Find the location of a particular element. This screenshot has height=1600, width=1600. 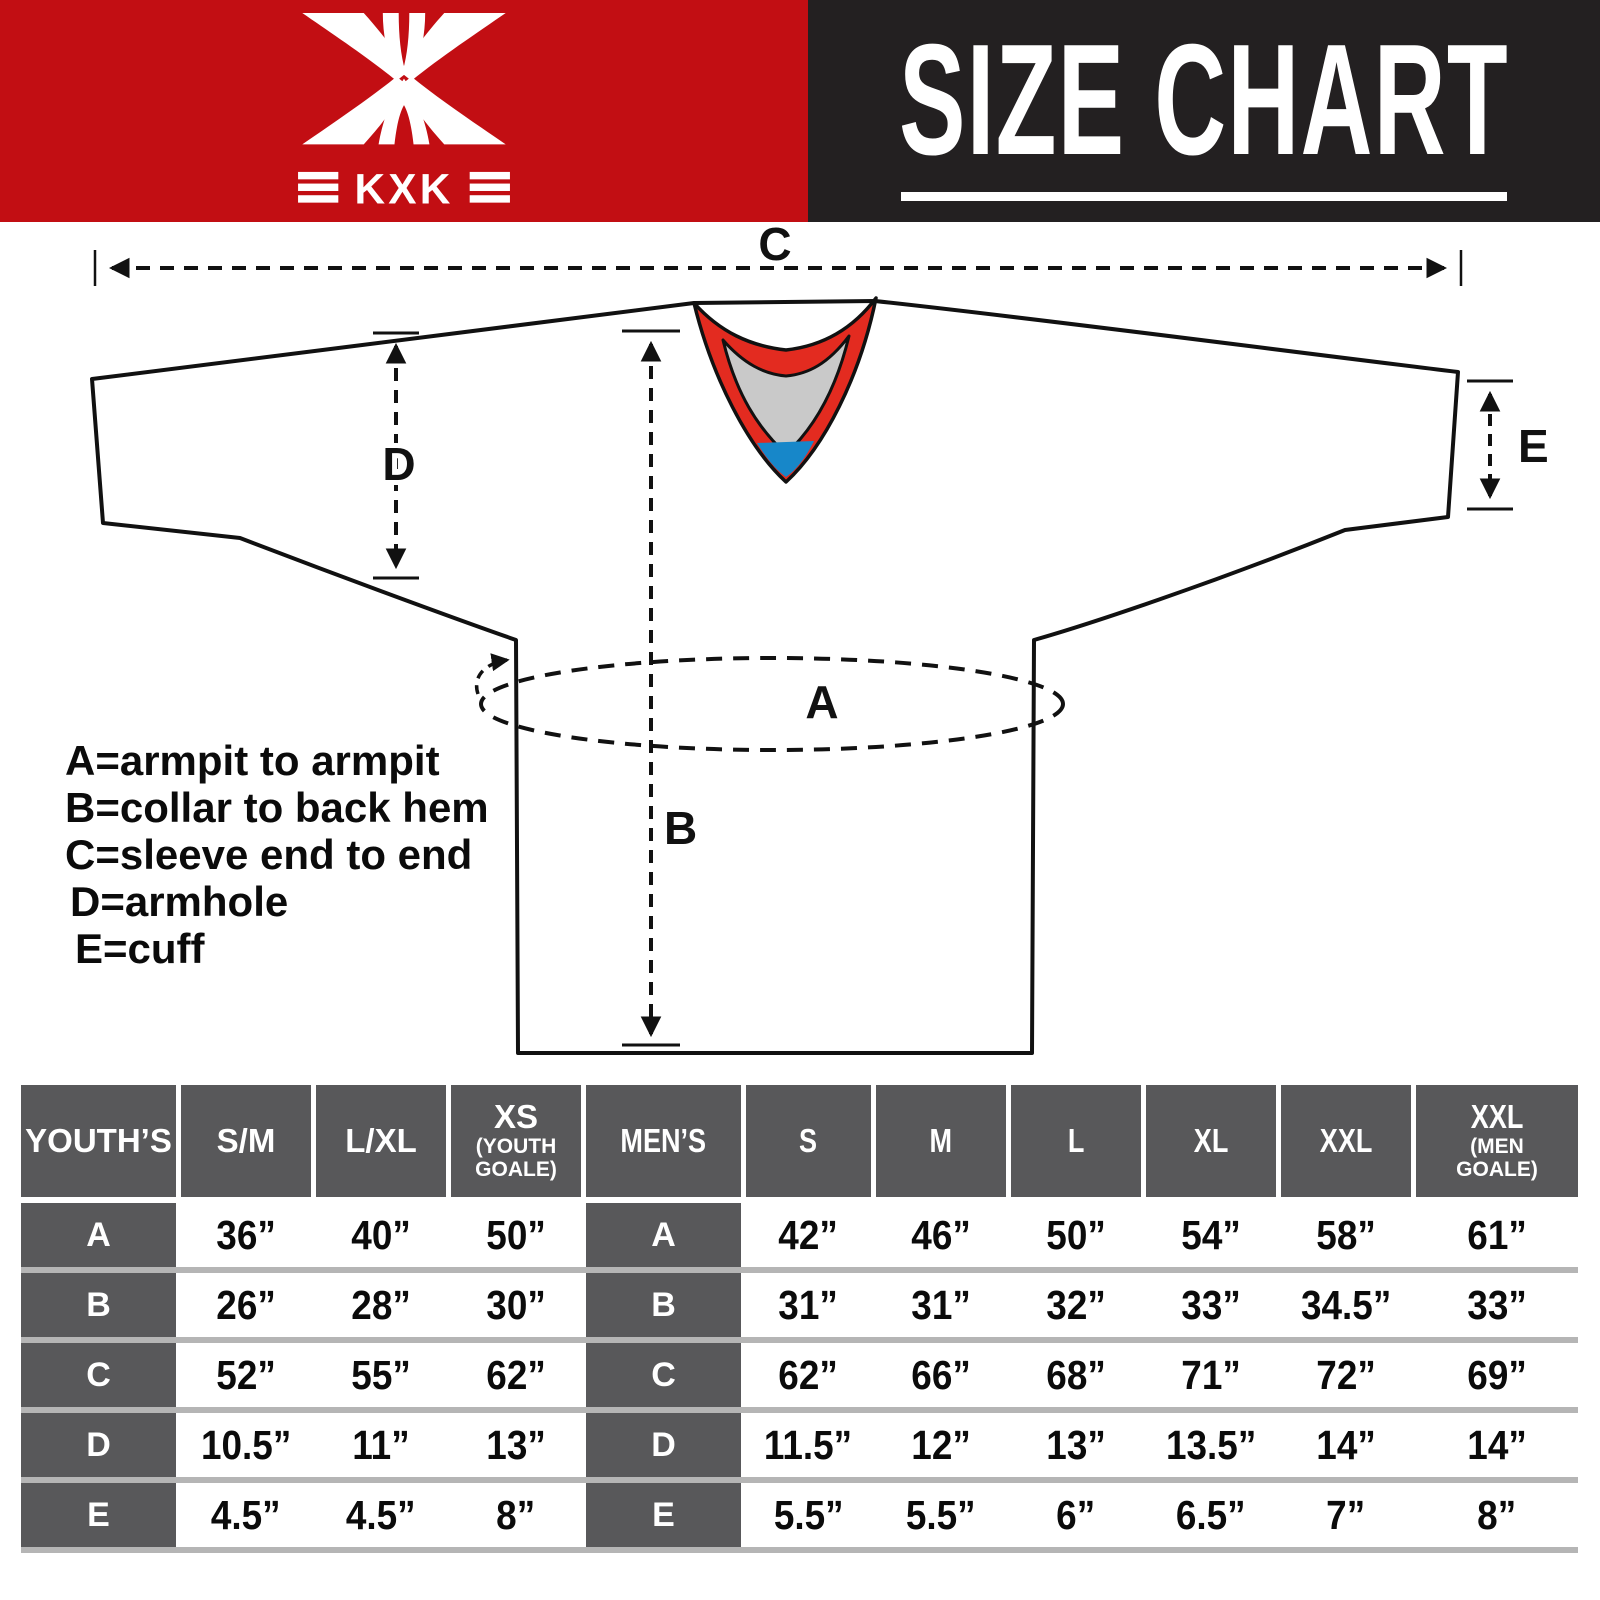

table-cell: 69” is located at coordinates (1497, 1375).